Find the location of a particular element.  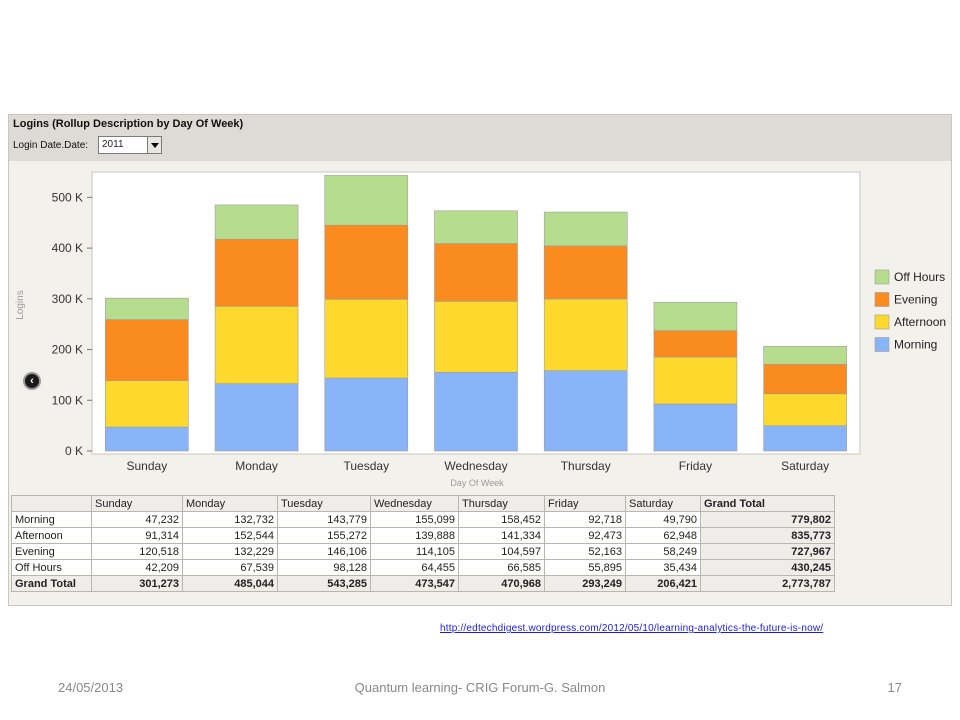

column-header: Grand Total is located at coordinates (767, 503).